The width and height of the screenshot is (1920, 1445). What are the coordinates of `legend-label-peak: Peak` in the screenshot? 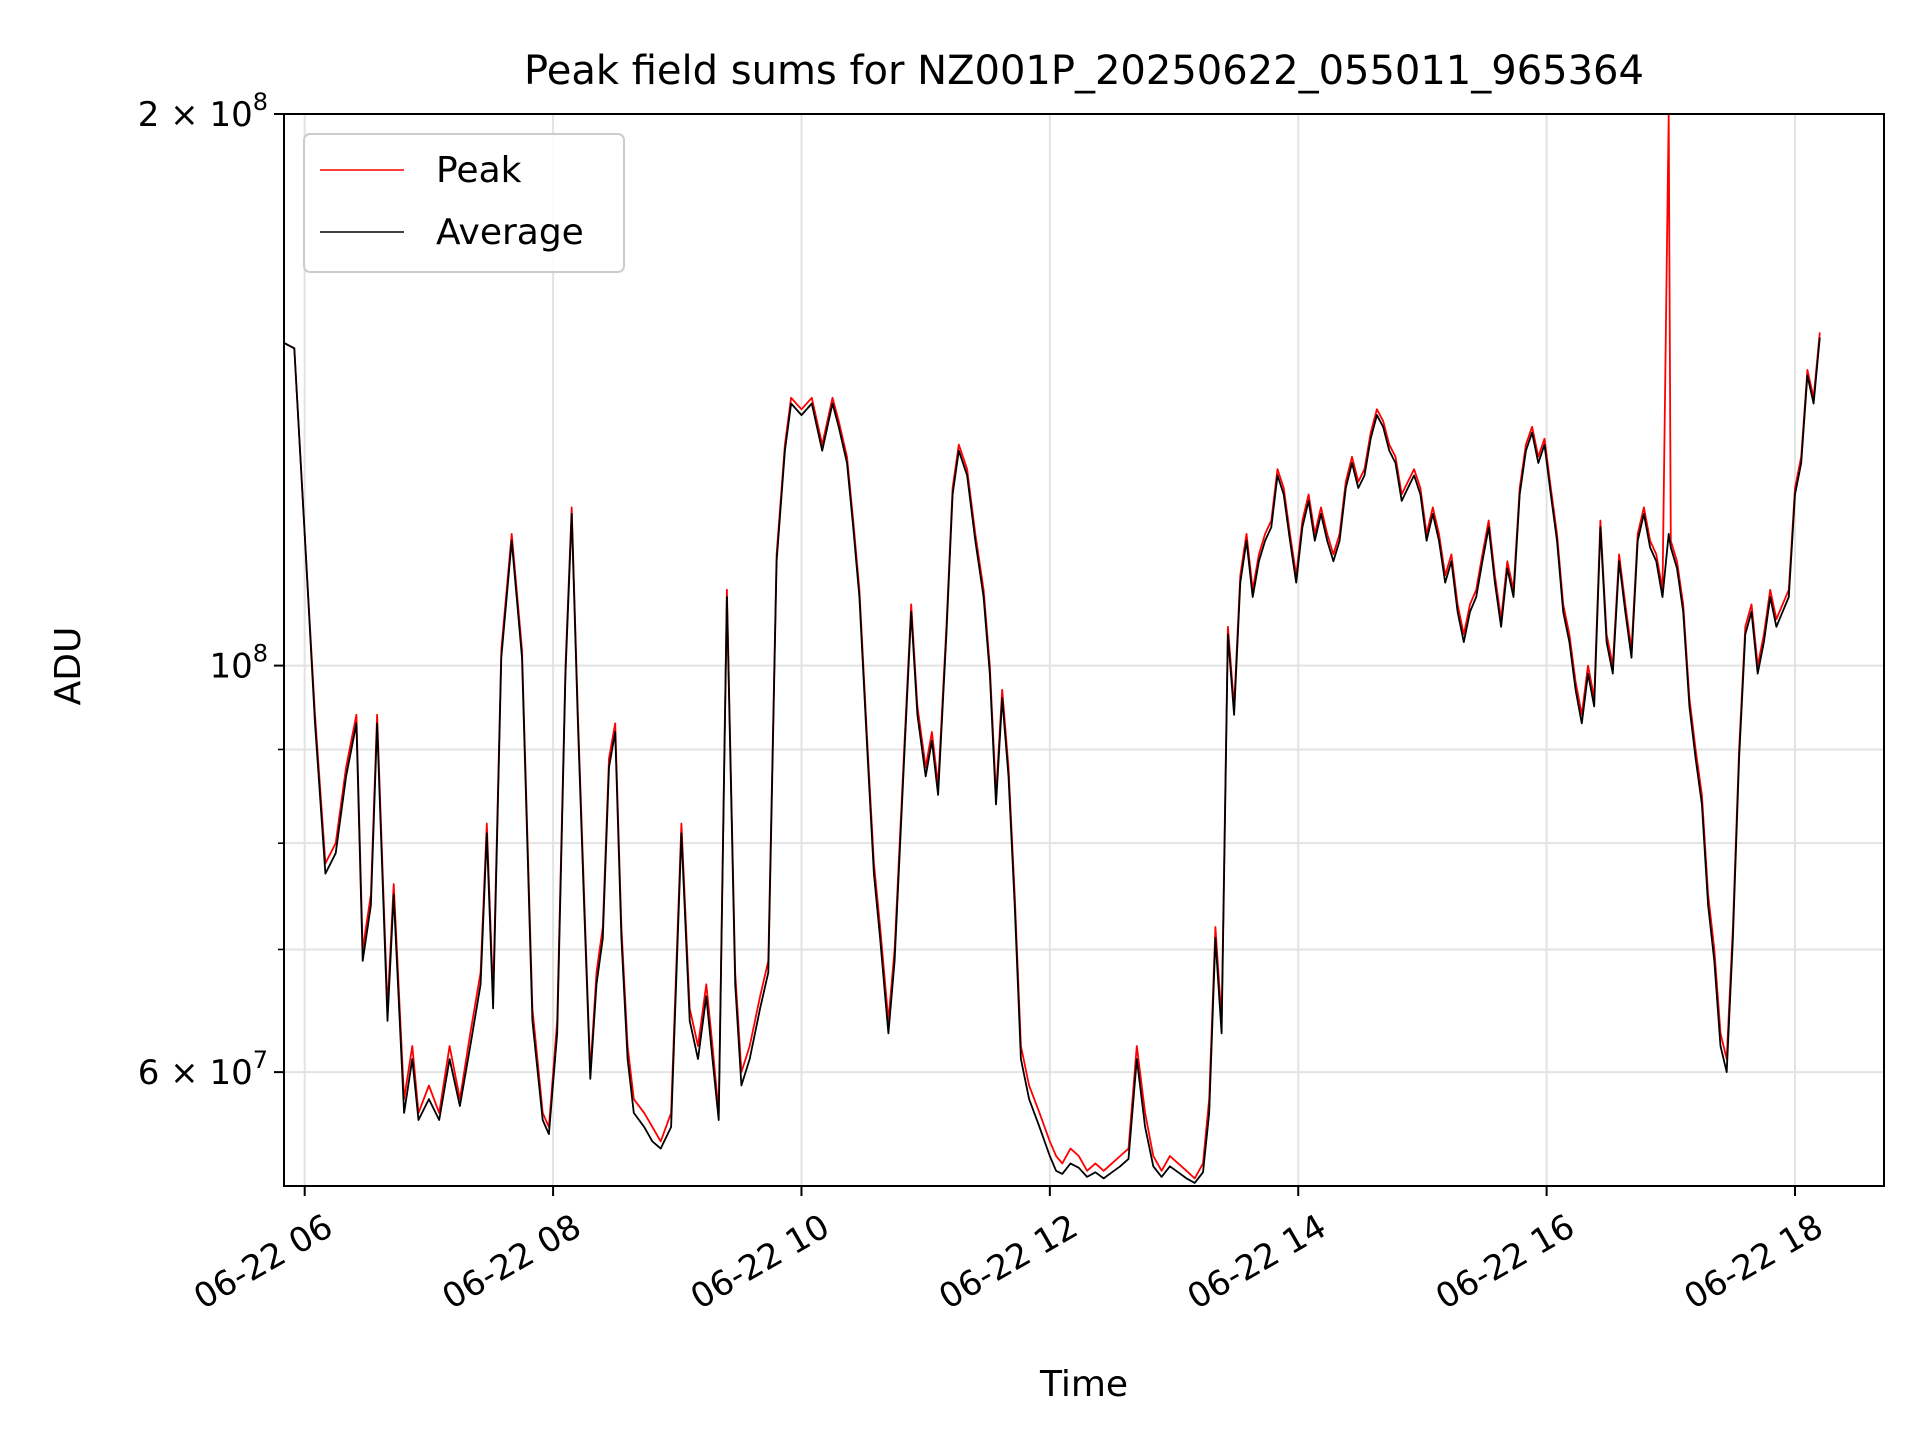 It's located at (479, 170).